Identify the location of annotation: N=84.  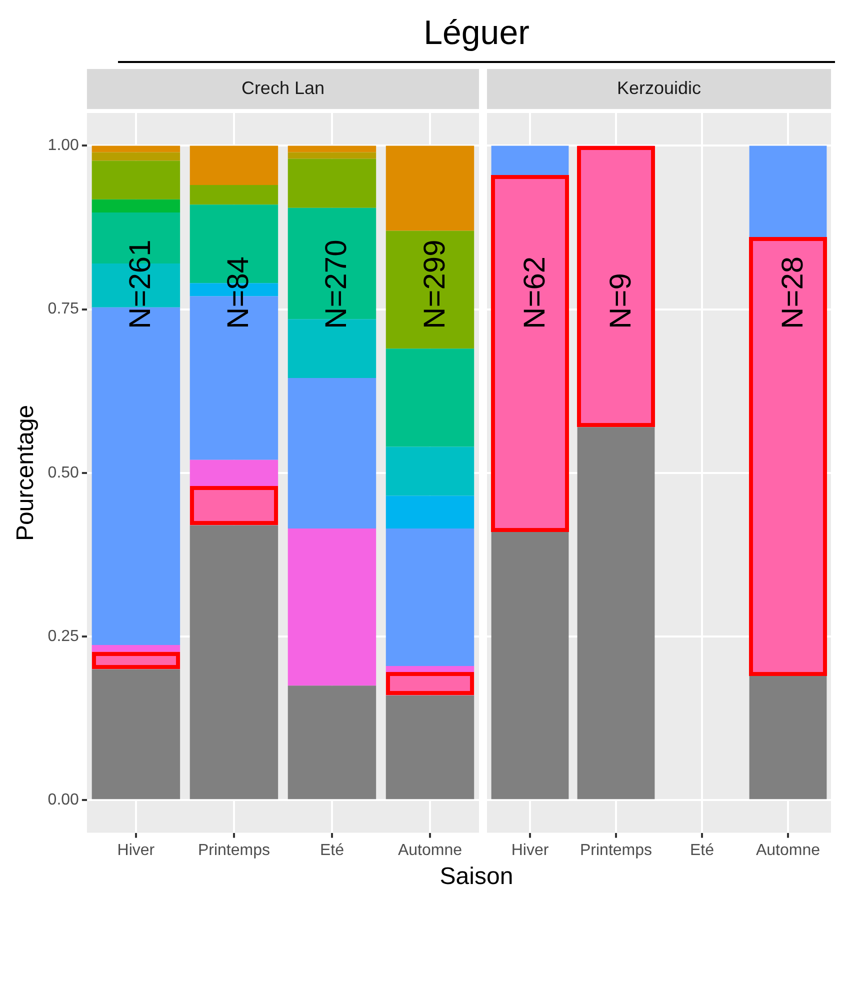
(239, 292).